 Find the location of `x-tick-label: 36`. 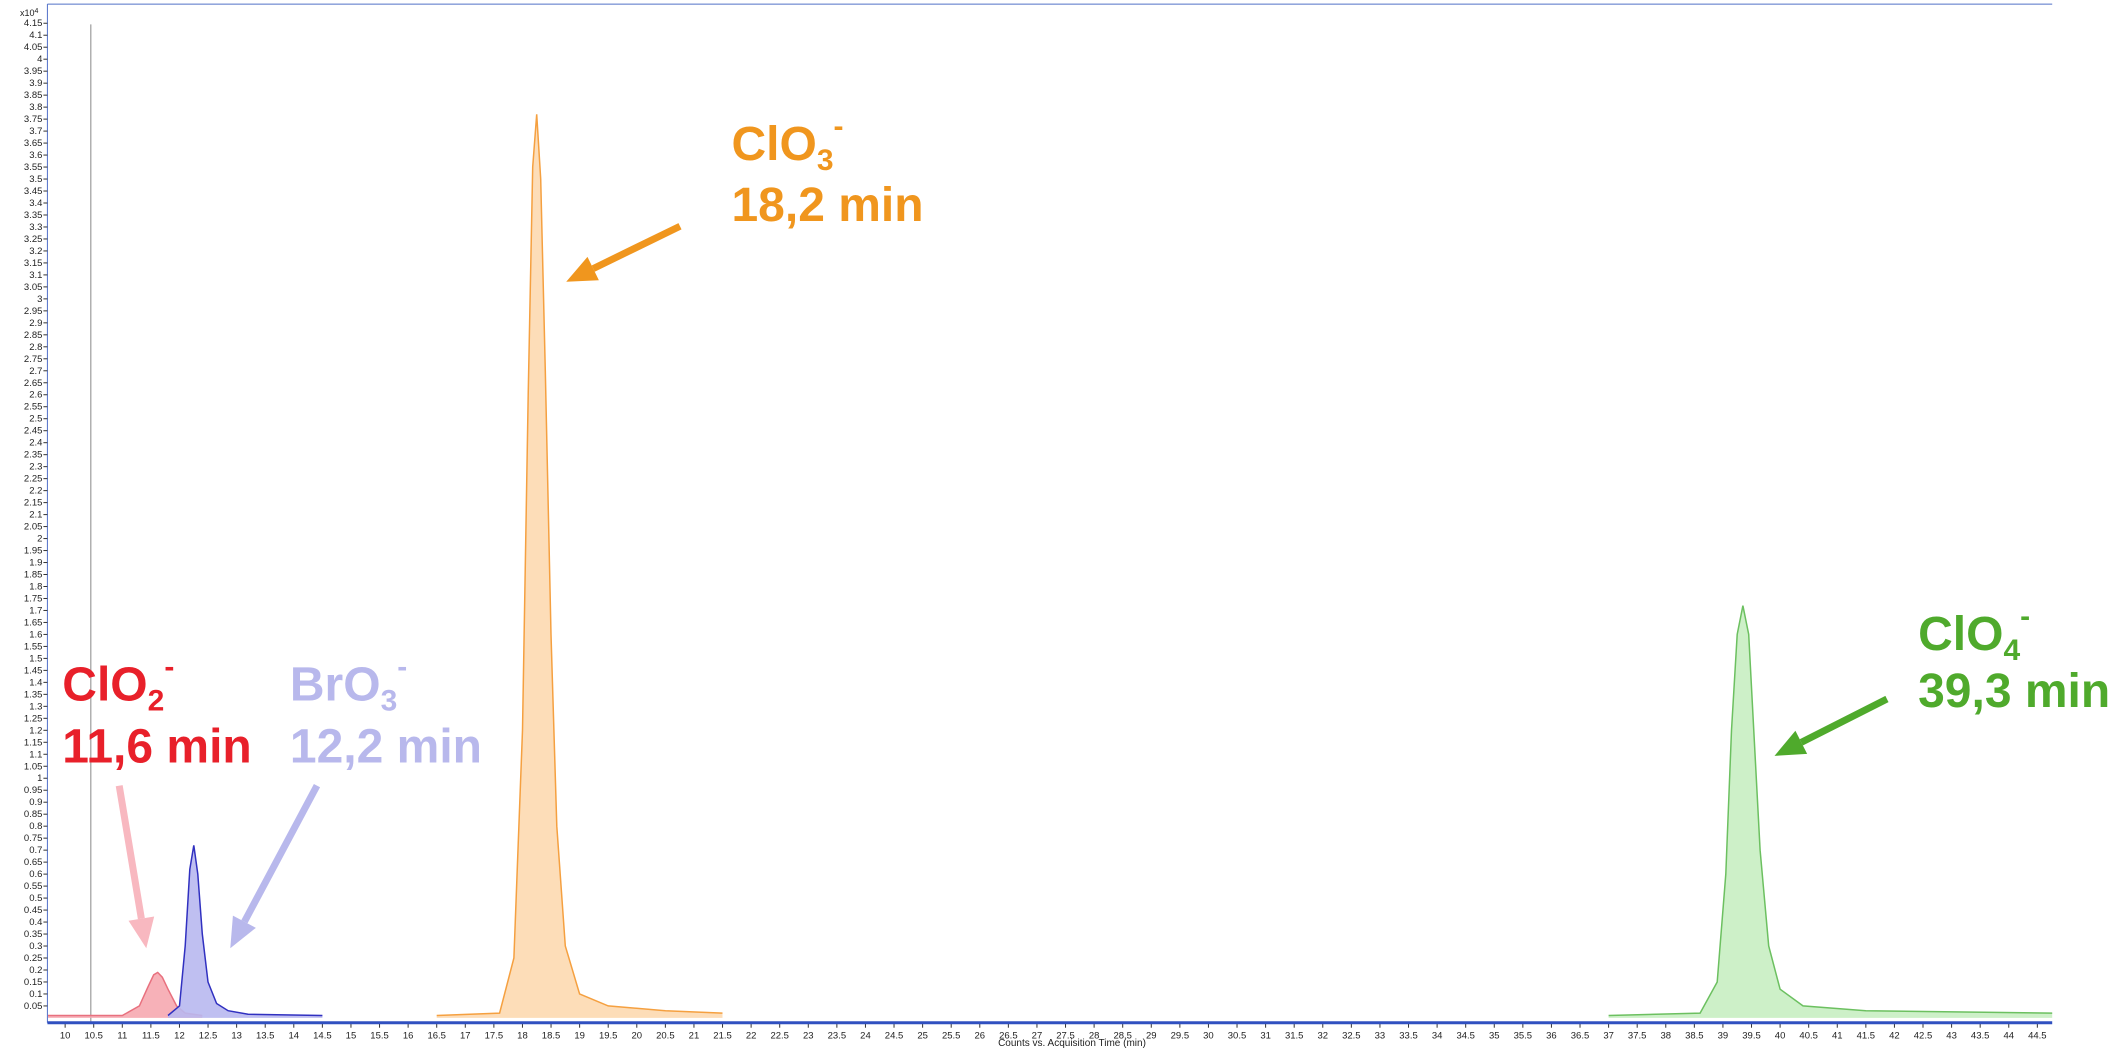

x-tick-label: 36 is located at coordinates (1551, 1036).